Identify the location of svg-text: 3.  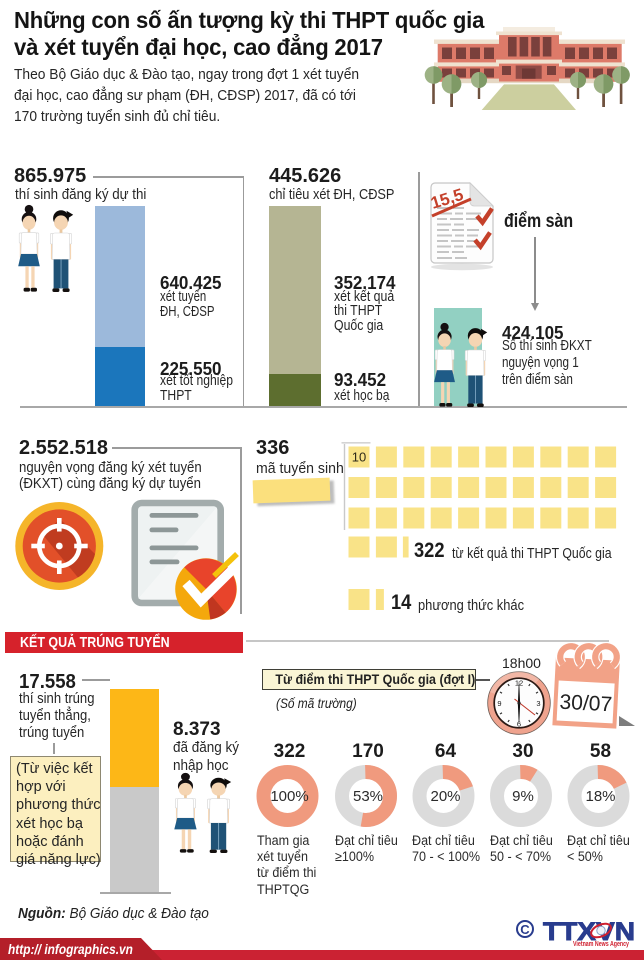
(538, 703).